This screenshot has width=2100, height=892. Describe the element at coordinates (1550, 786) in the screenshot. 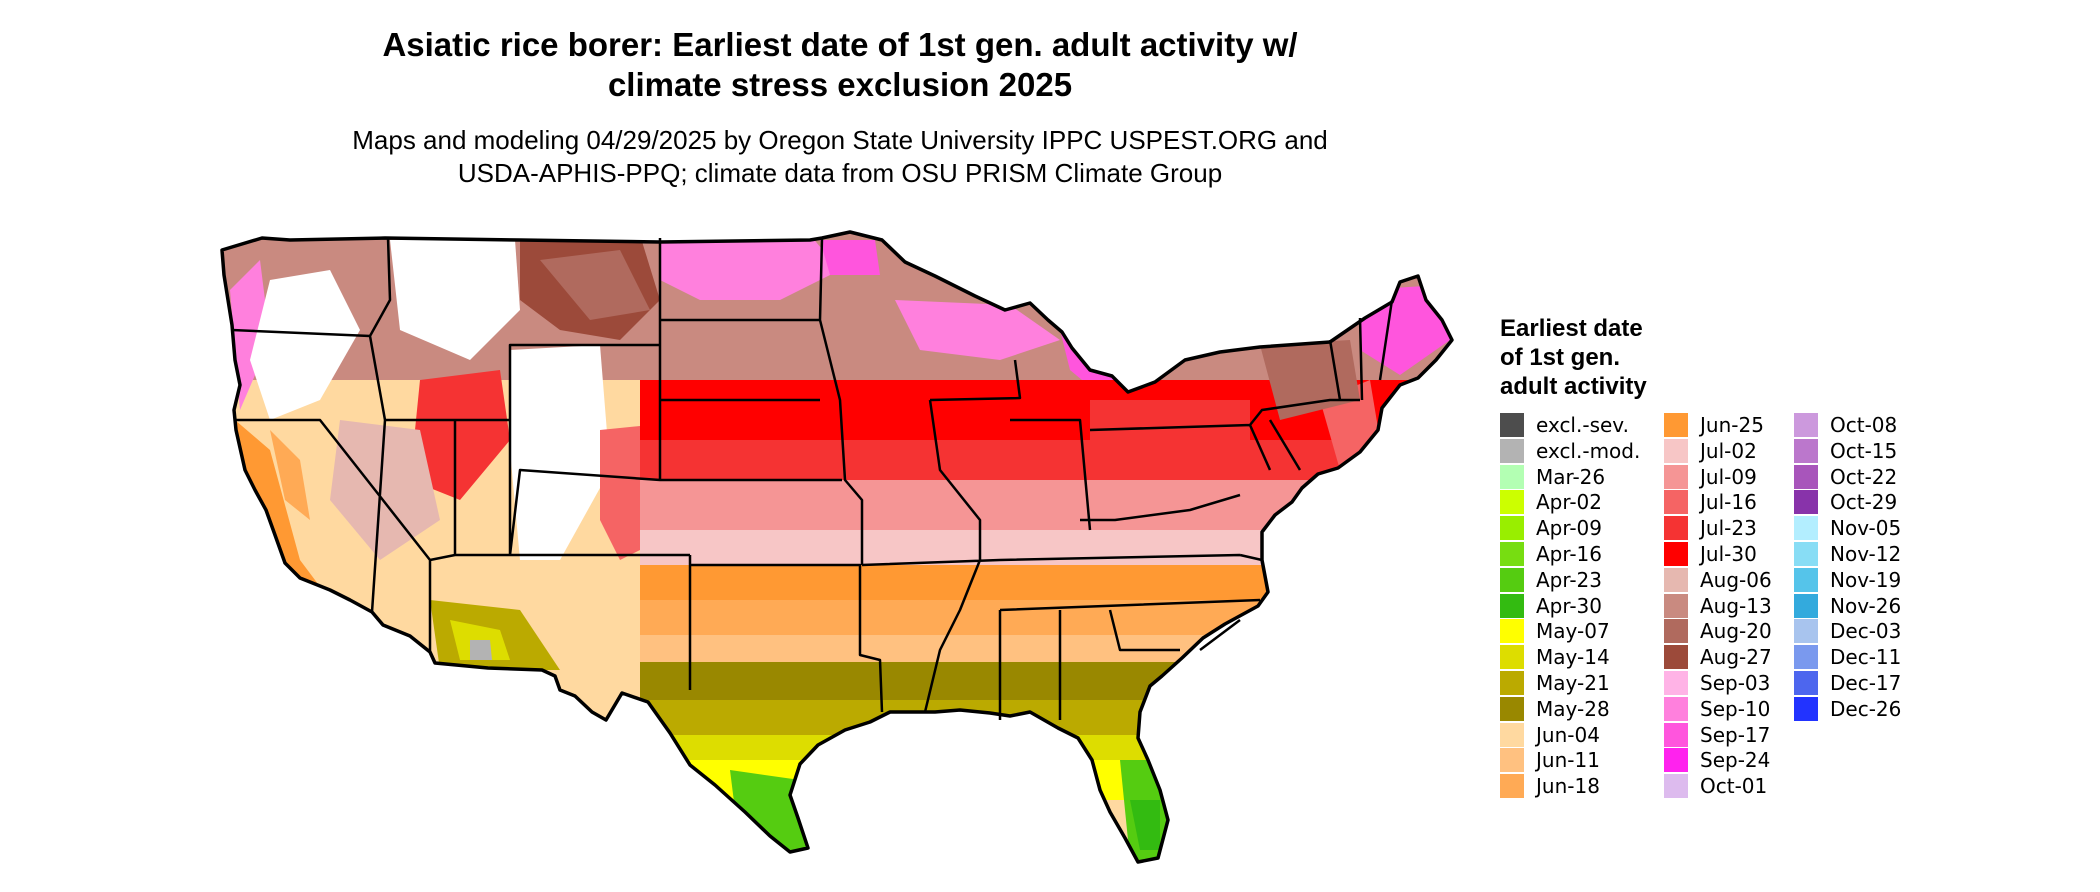

I see `legend-item: Jun-18` at that location.